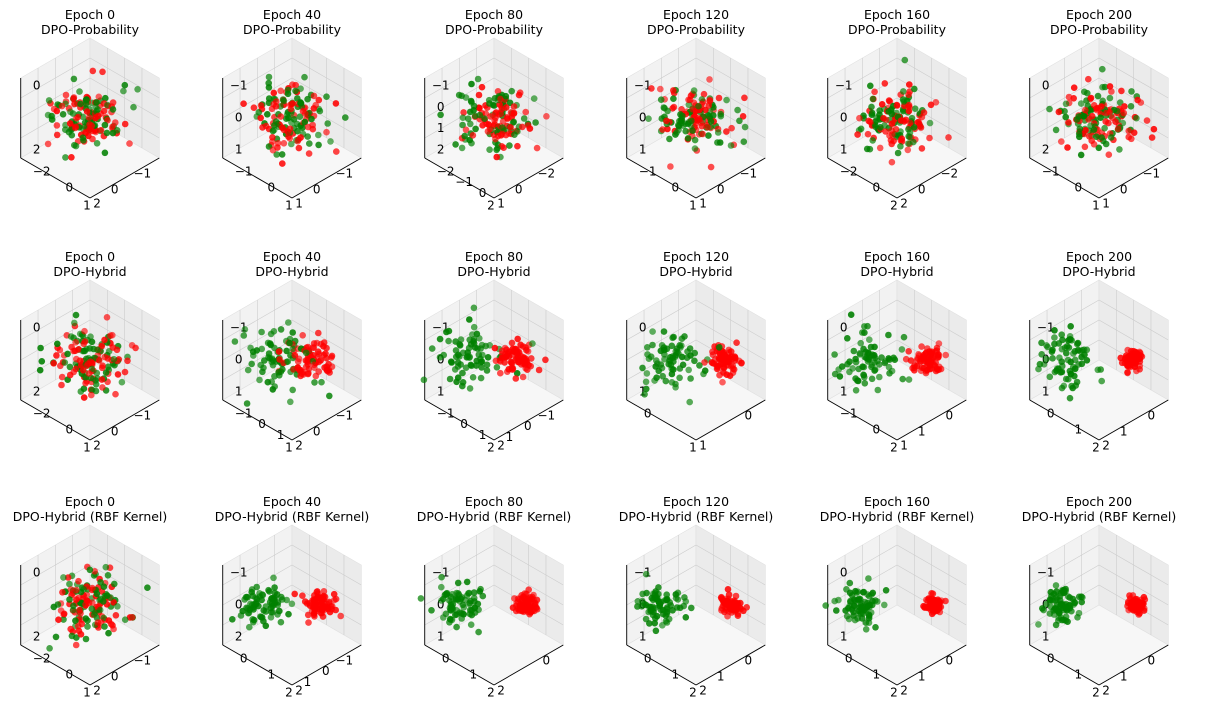 The width and height of the screenshot is (1220, 726). What do you see at coordinates (441, 150) in the screenshot?
I see `z-tick-label: 2` at bounding box center [441, 150].